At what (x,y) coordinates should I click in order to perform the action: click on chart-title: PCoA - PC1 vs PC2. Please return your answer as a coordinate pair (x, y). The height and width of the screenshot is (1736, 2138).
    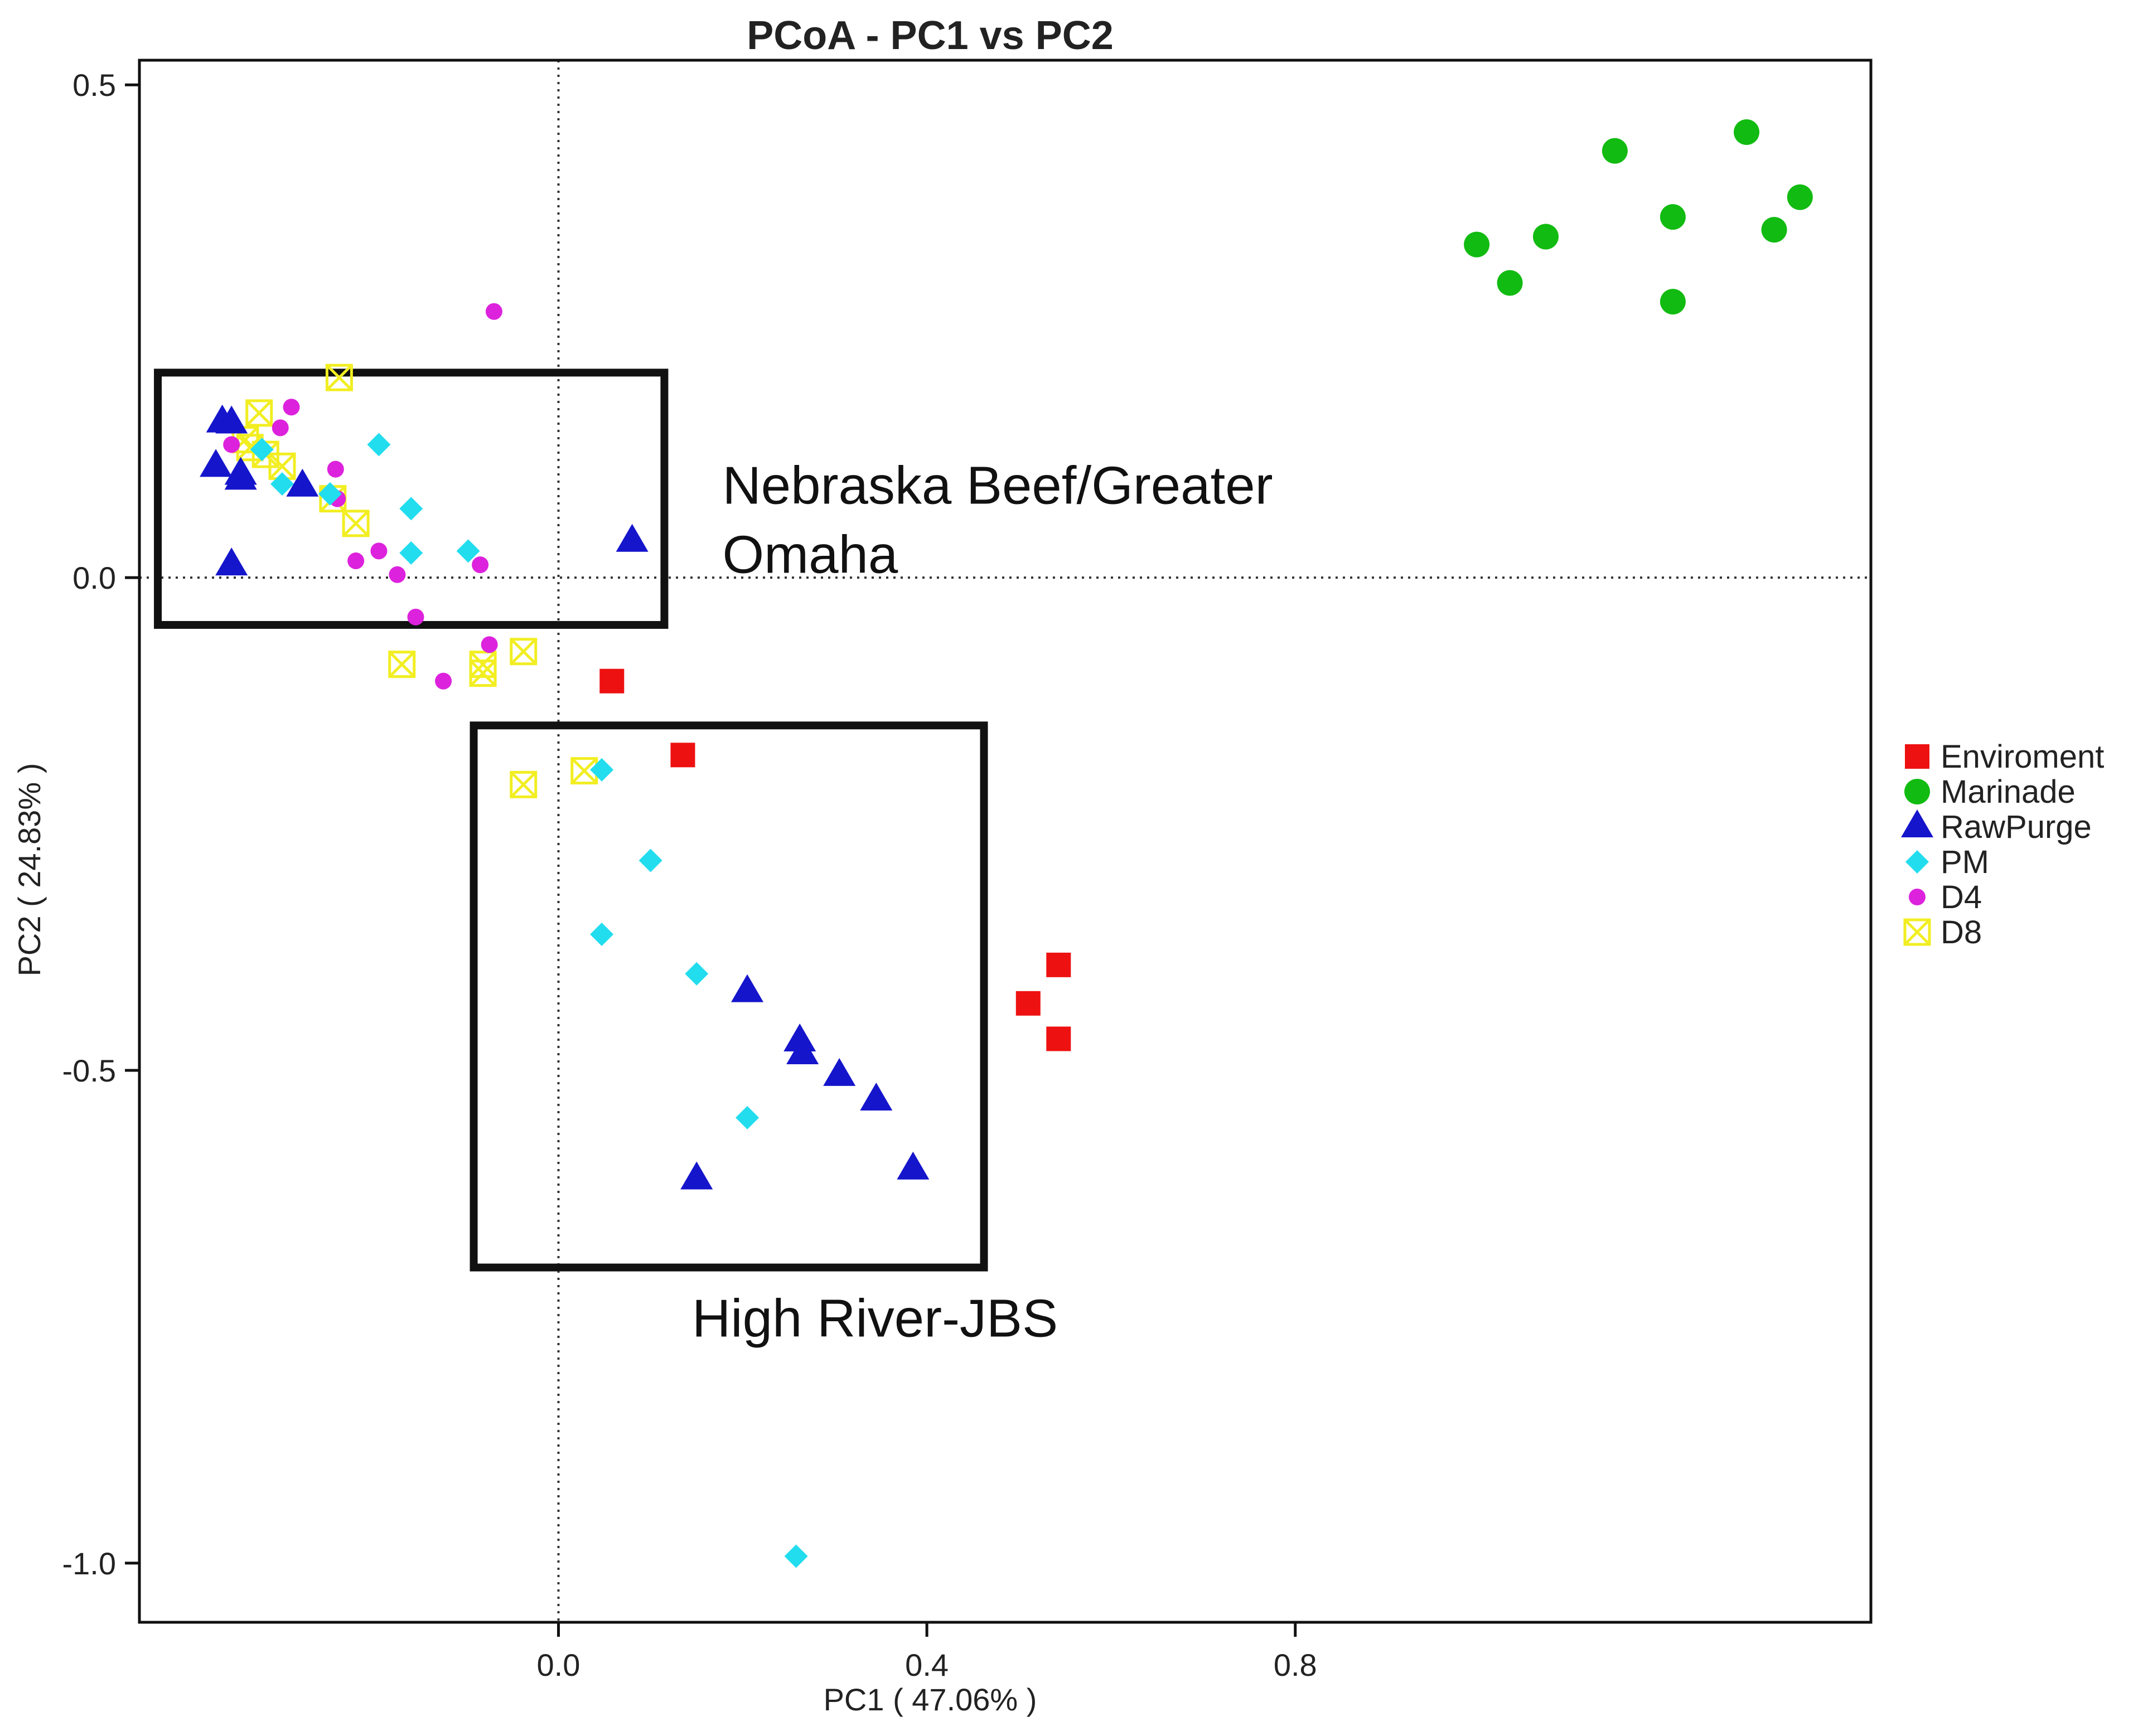
    Looking at the image, I should click on (930, 36).